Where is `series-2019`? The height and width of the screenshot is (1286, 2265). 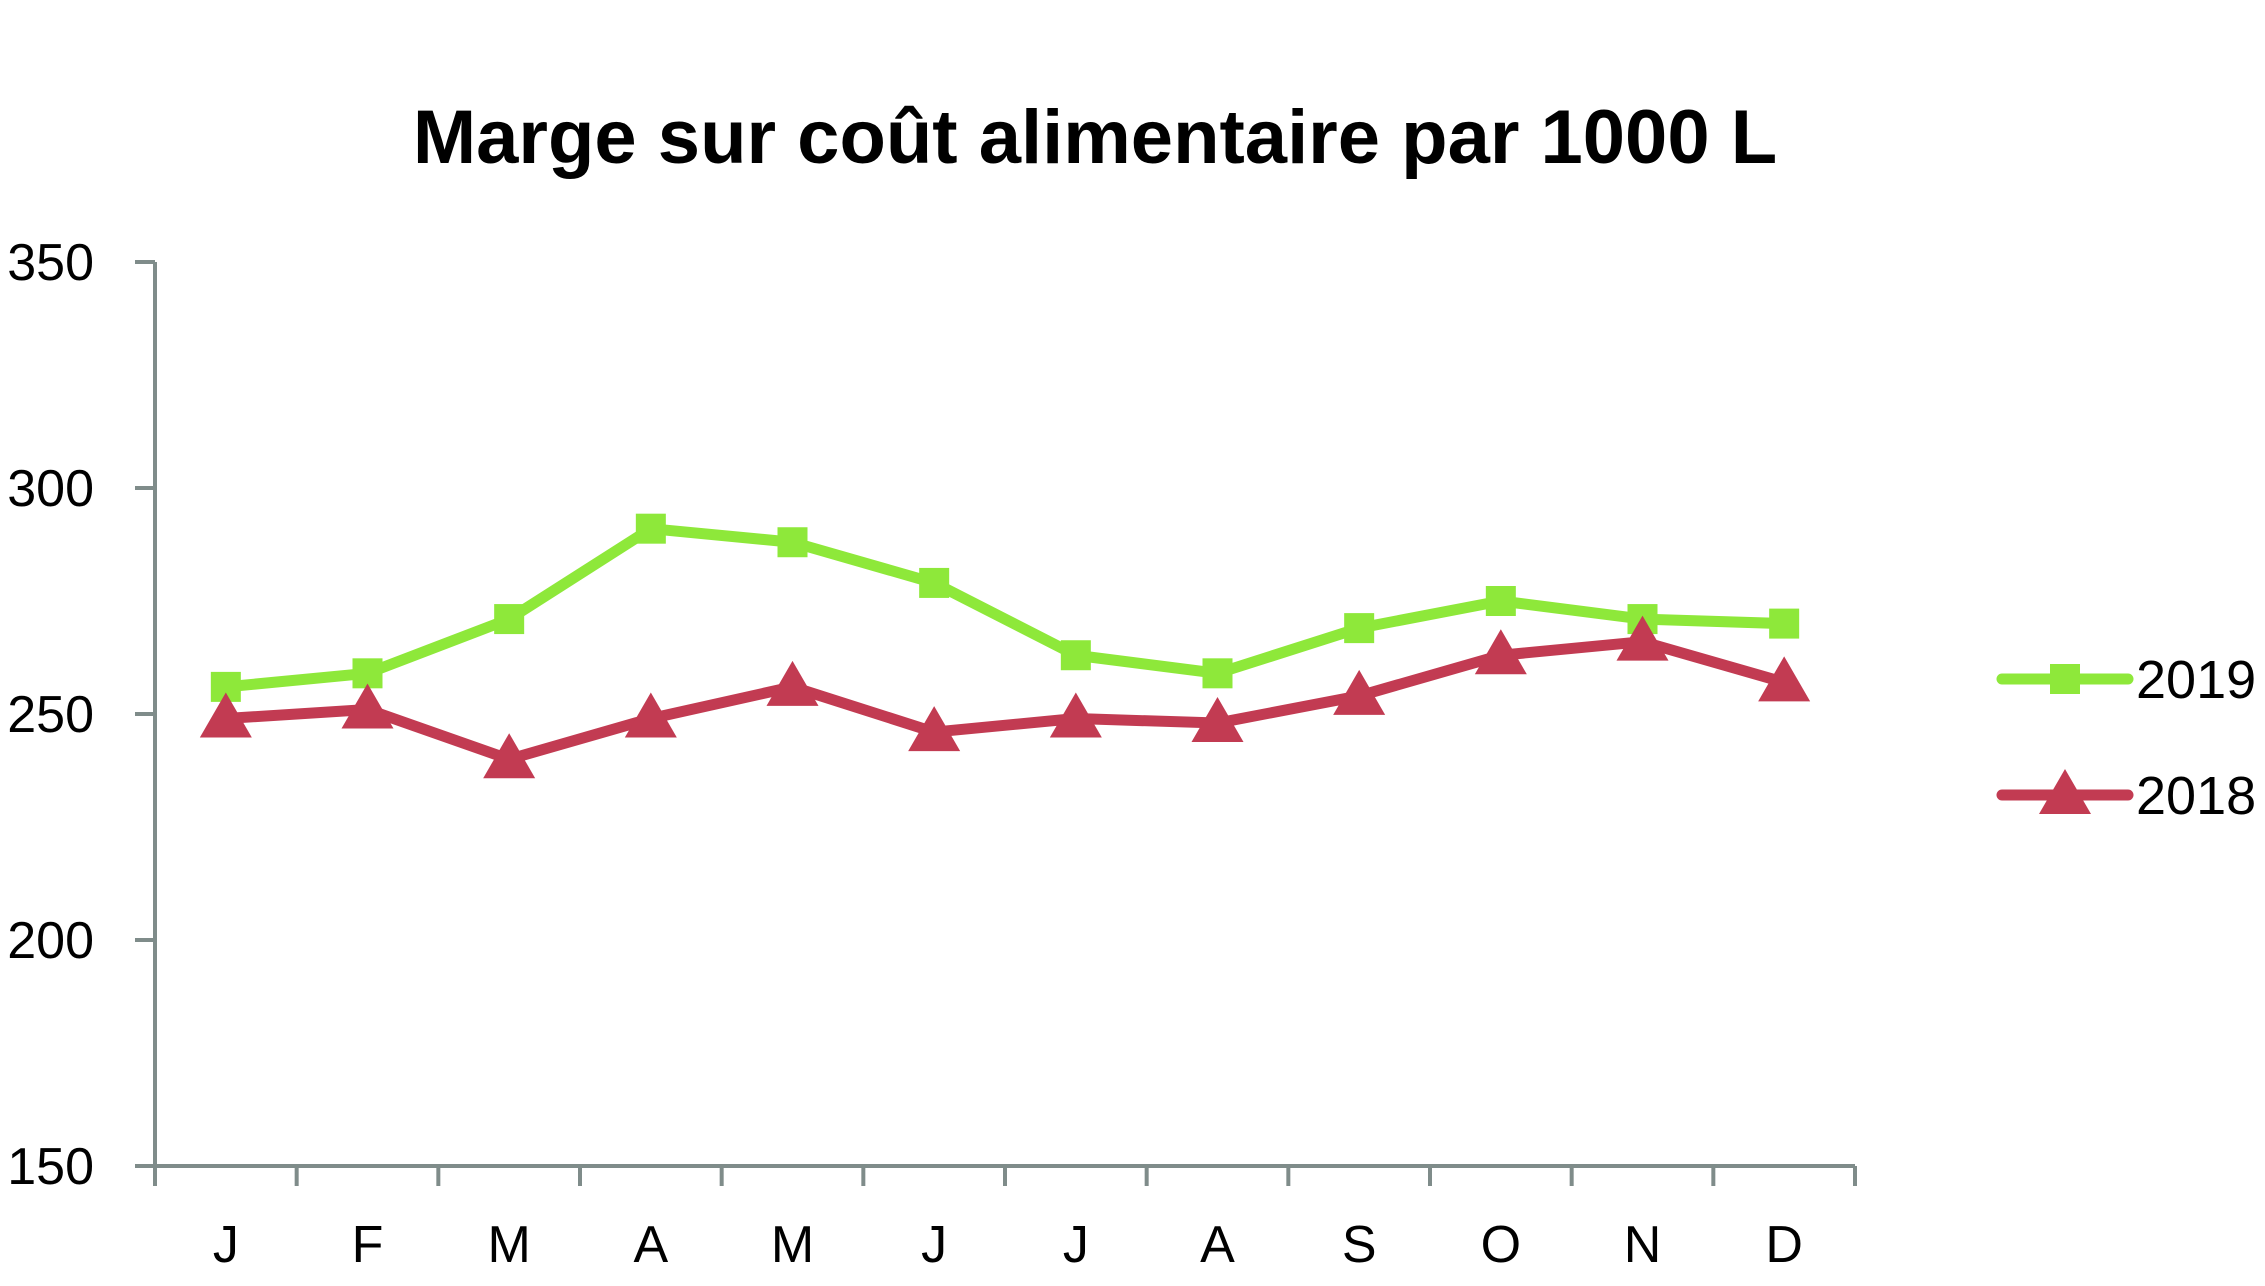 series-2019 is located at coordinates (1005, 607).